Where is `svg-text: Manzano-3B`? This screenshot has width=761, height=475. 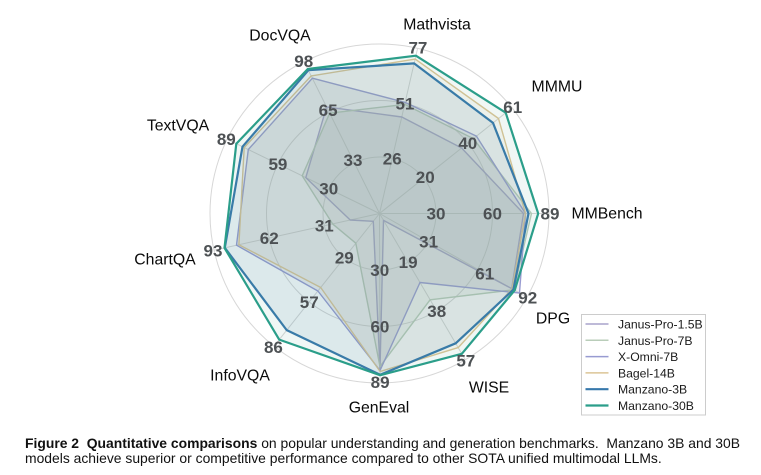
svg-text: Manzano-3B is located at coordinates (652, 390).